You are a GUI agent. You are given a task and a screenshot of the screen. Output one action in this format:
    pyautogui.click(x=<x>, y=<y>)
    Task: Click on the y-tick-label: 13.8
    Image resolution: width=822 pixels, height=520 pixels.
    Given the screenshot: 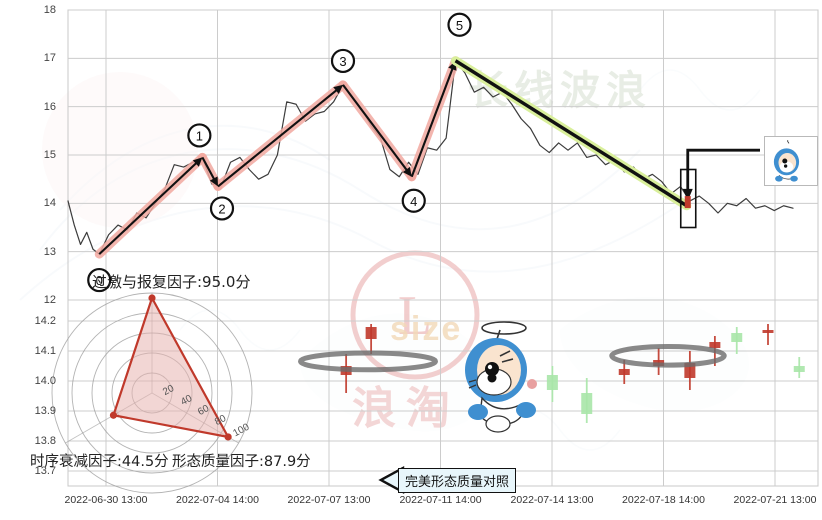 What is the action you would take?
    pyautogui.click(x=45, y=441)
    